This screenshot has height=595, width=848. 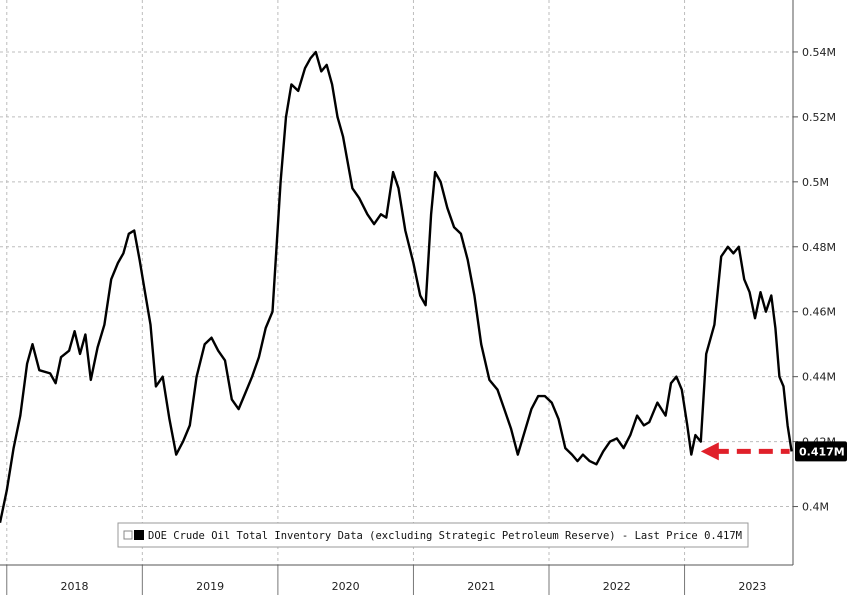 I want to click on x-tick-label: 2023, so click(x=752, y=586).